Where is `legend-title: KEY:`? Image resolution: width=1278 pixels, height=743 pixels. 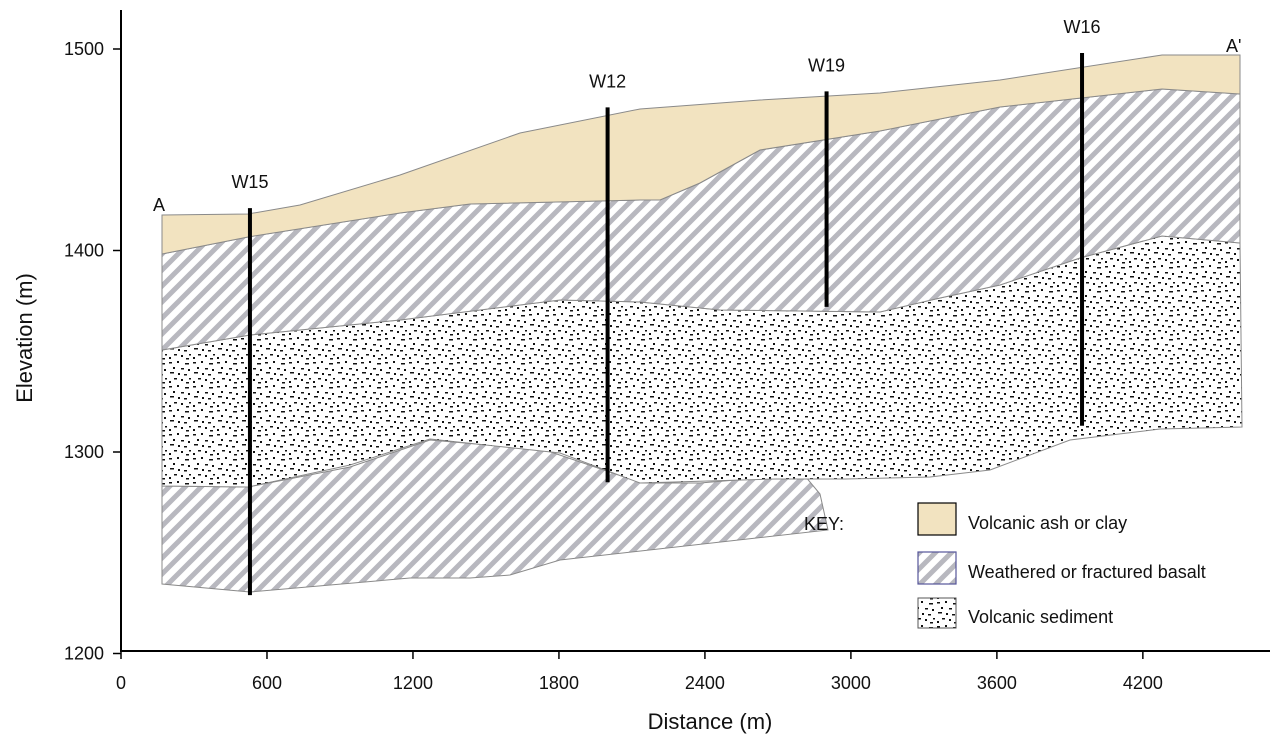
legend-title: KEY: is located at coordinates (824, 524).